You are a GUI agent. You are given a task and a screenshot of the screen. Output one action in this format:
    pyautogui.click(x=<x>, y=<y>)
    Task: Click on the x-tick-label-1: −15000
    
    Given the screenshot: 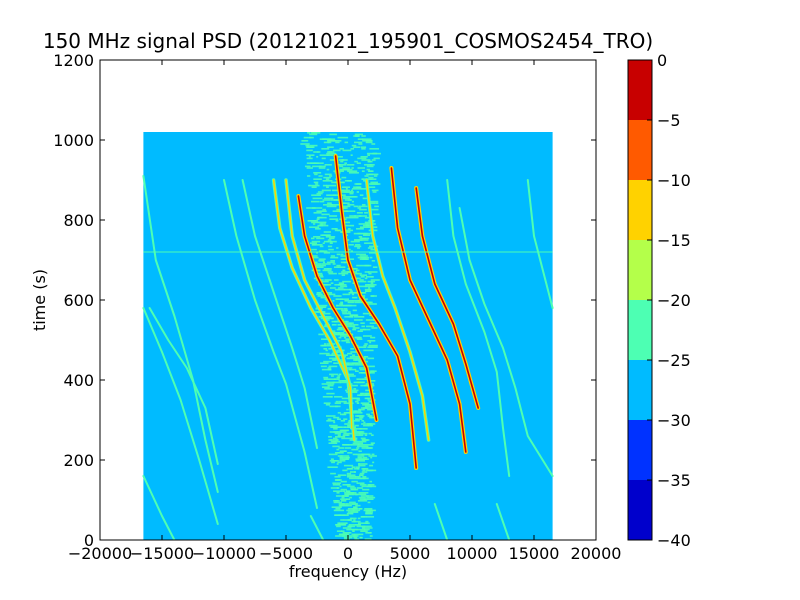 What is the action you would take?
    pyautogui.click(x=162, y=553)
    